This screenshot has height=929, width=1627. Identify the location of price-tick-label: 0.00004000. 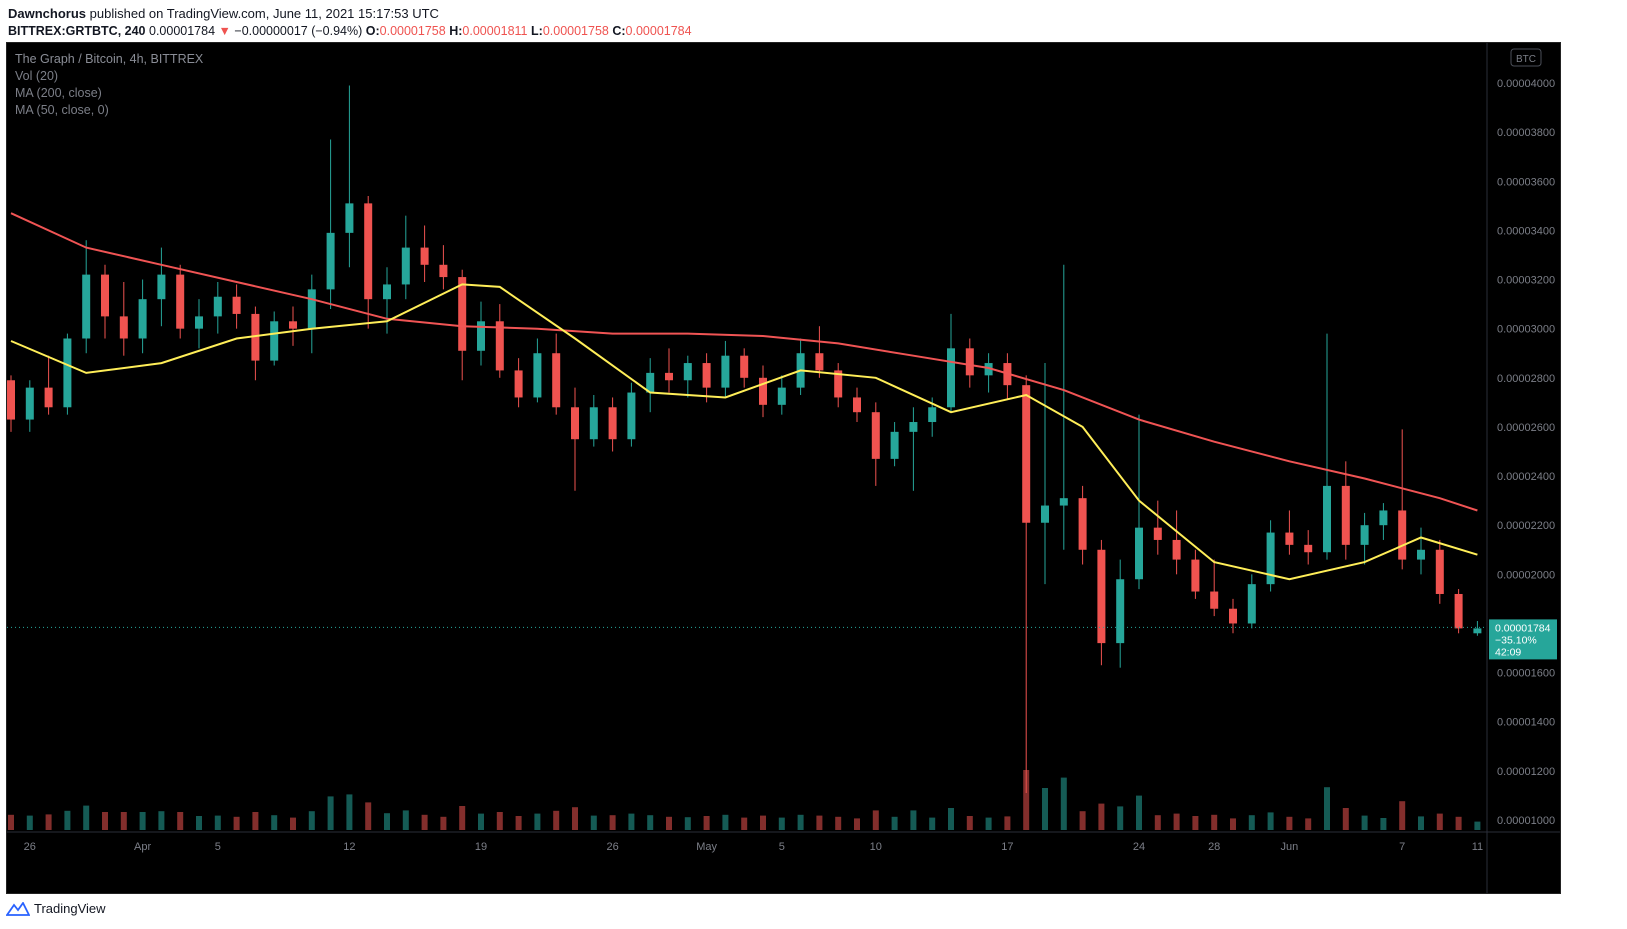
(1526, 84).